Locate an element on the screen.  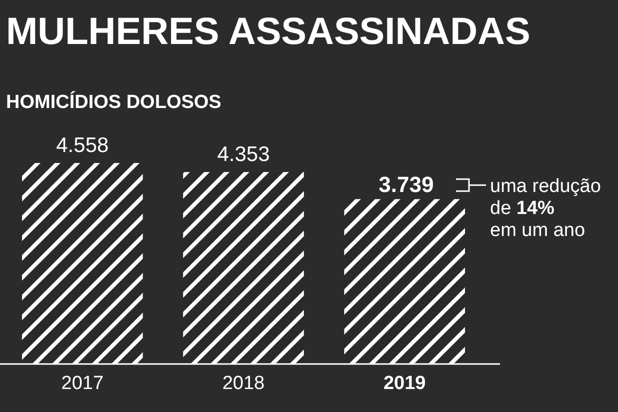
data-label: 4.353 is located at coordinates (243, 154).